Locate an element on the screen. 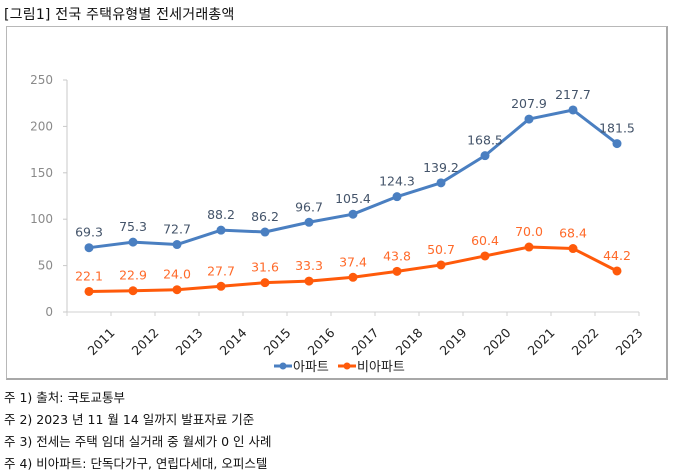 This screenshot has height=476, width=674. data-label: 24.0 is located at coordinates (177, 274).